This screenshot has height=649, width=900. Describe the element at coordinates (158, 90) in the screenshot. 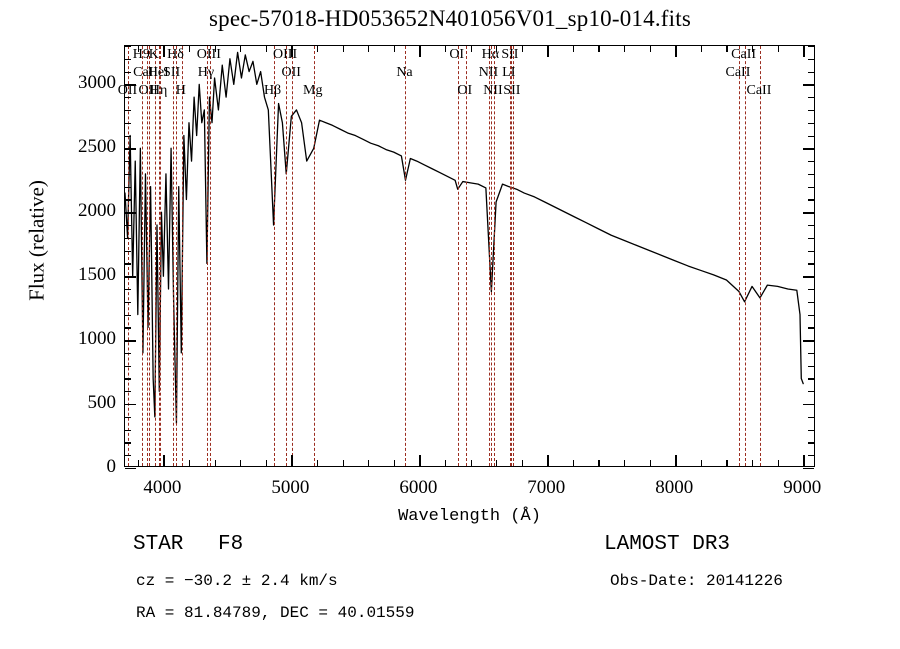

I see `spectral-line-label: Hη` at that location.